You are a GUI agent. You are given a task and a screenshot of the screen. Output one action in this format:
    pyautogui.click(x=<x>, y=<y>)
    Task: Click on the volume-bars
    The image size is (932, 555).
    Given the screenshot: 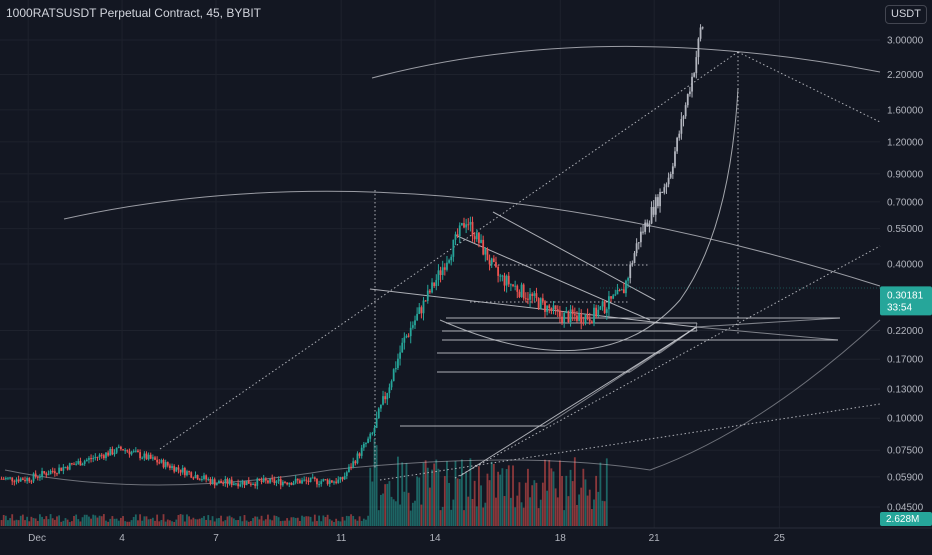 What is the action you would take?
    pyautogui.click(x=304, y=482)
    